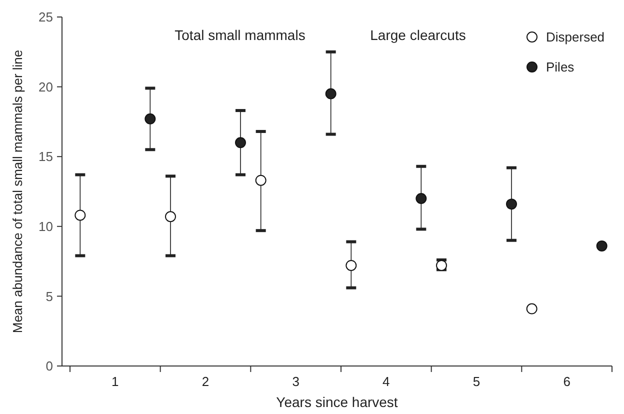 The image size is (624, 414). What do you see at coordinates (575, 37) in the screenshot?
I see `legend-label: Dispersed` at bounding box center [575, 37].